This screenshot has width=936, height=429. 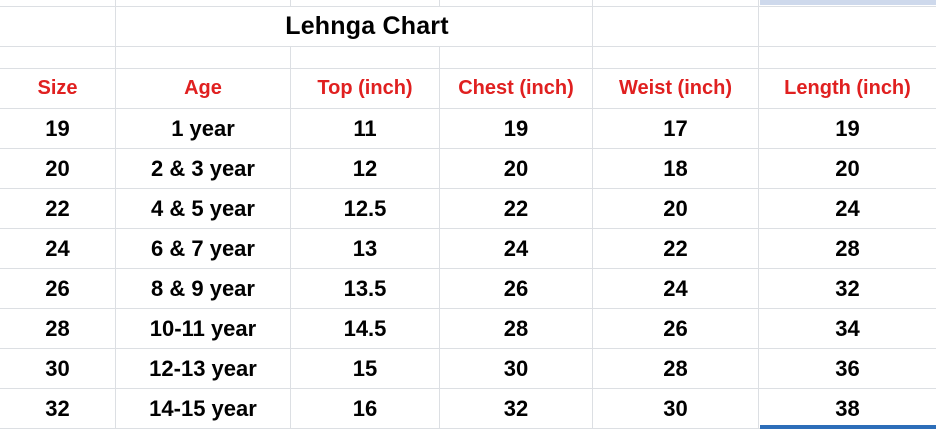 What do you see at coordinates (203, 128) in the screenshot?
I see `cell-age: 1 year` at bounding box center [203, 128].